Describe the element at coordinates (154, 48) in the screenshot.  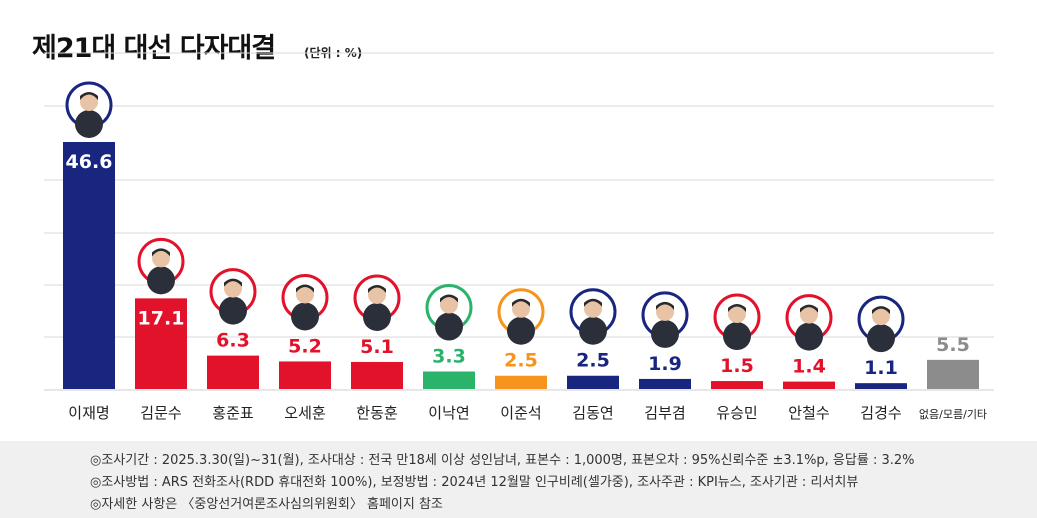
I see `chart-title: 제21대 대선 다자대결` at that location.